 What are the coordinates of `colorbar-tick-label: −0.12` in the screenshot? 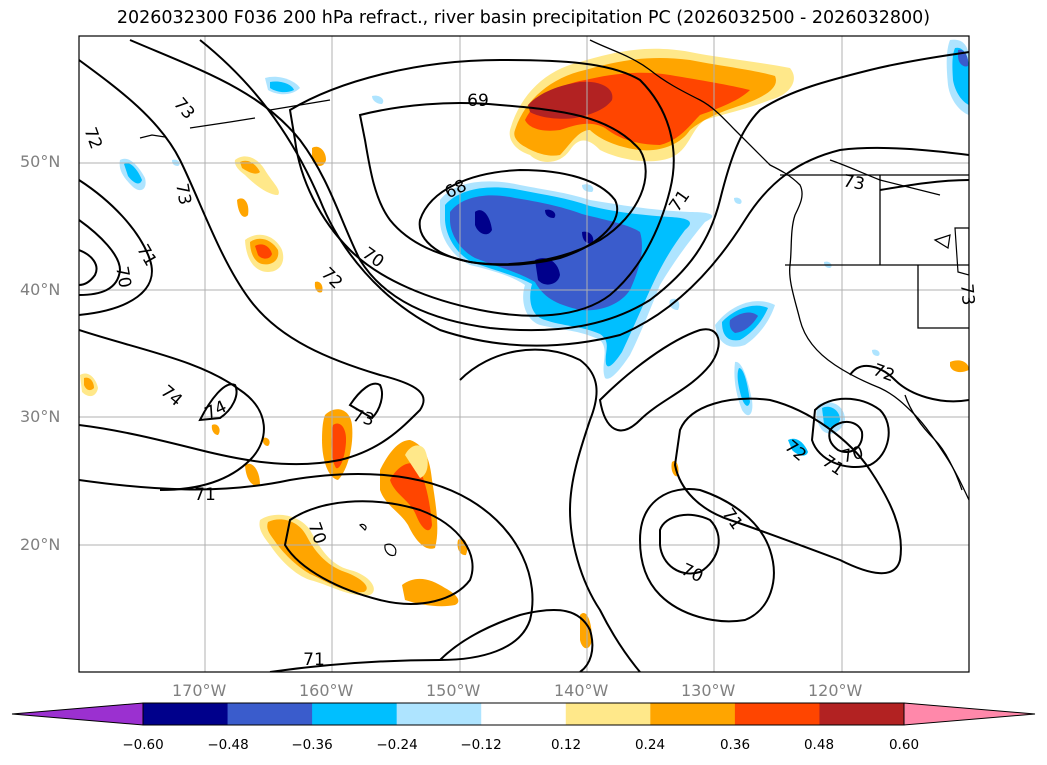 It's located at (481, 745).